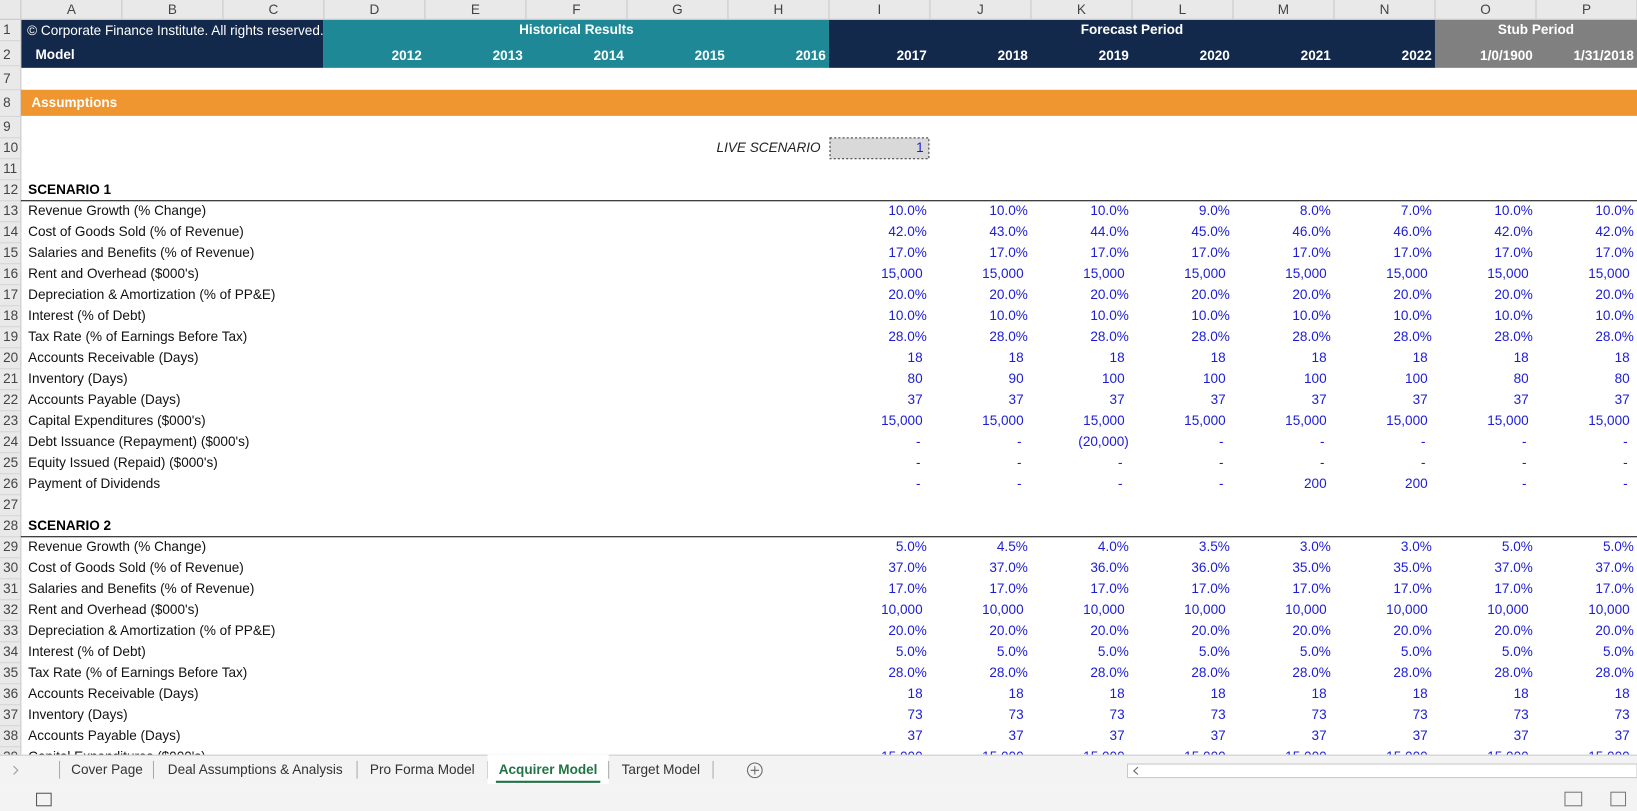  What do you see at coordinates (11, 357) in the screenshot?
I see `row-header: 20` at bounding box center [11, 357].